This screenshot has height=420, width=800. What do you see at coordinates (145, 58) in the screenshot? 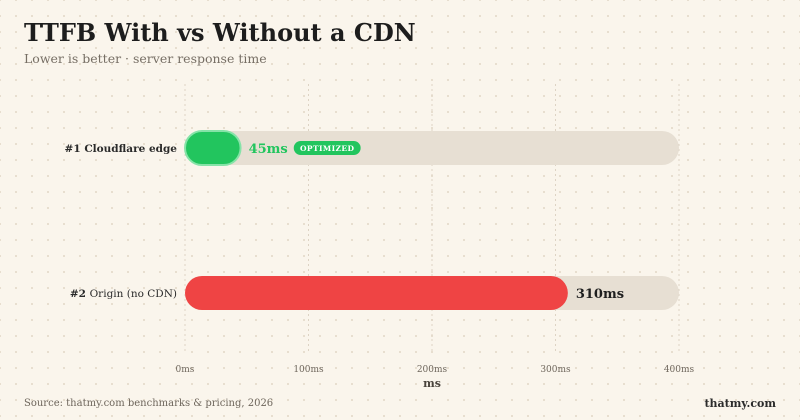
I see `chart-subtitle: Lower is better · server response time` at bounding box center [145, 58].